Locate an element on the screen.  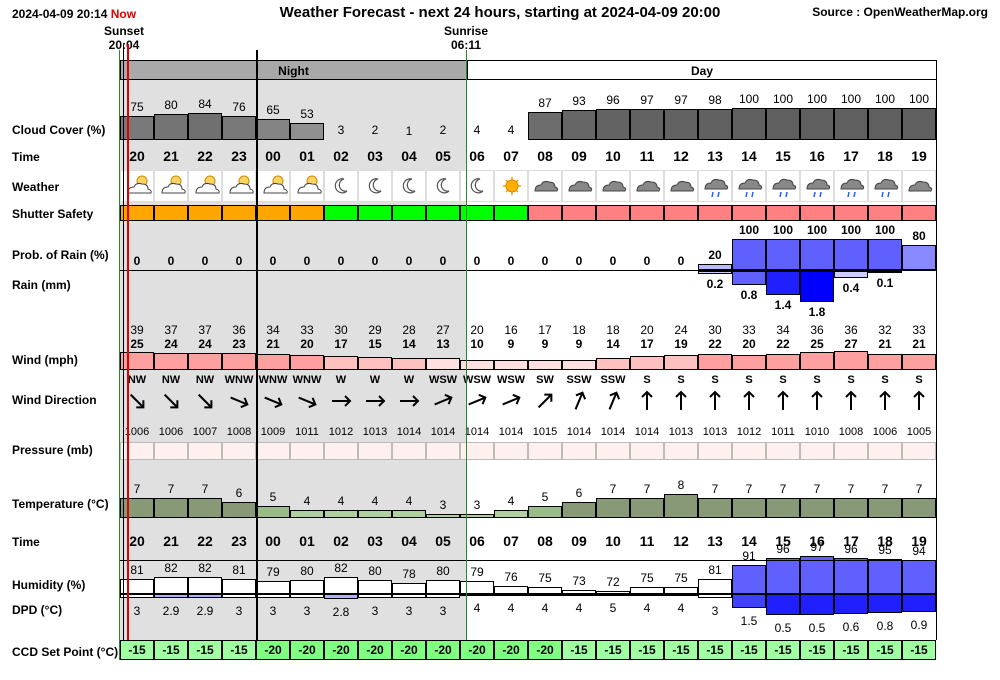
wind-dir-text: S is located at coordinates (885, 380).